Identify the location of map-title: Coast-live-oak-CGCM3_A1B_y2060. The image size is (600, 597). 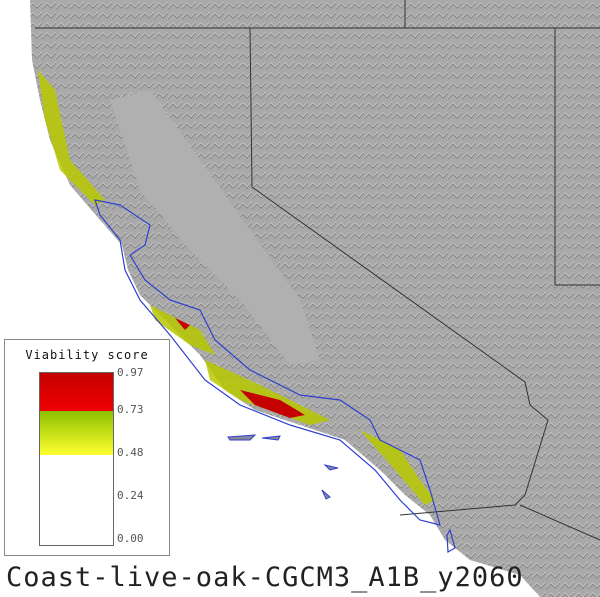
(265, 577).